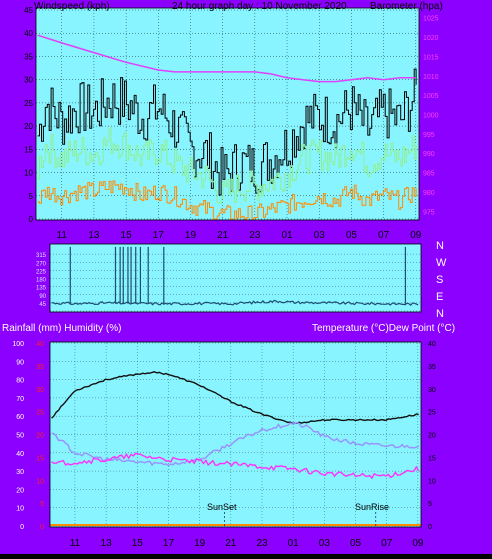 This screenshot has height=559, width=492. Describe the element at coordinates (432, 458) in the screenshot. I see `temp-y-tick-15: 15` at that location.